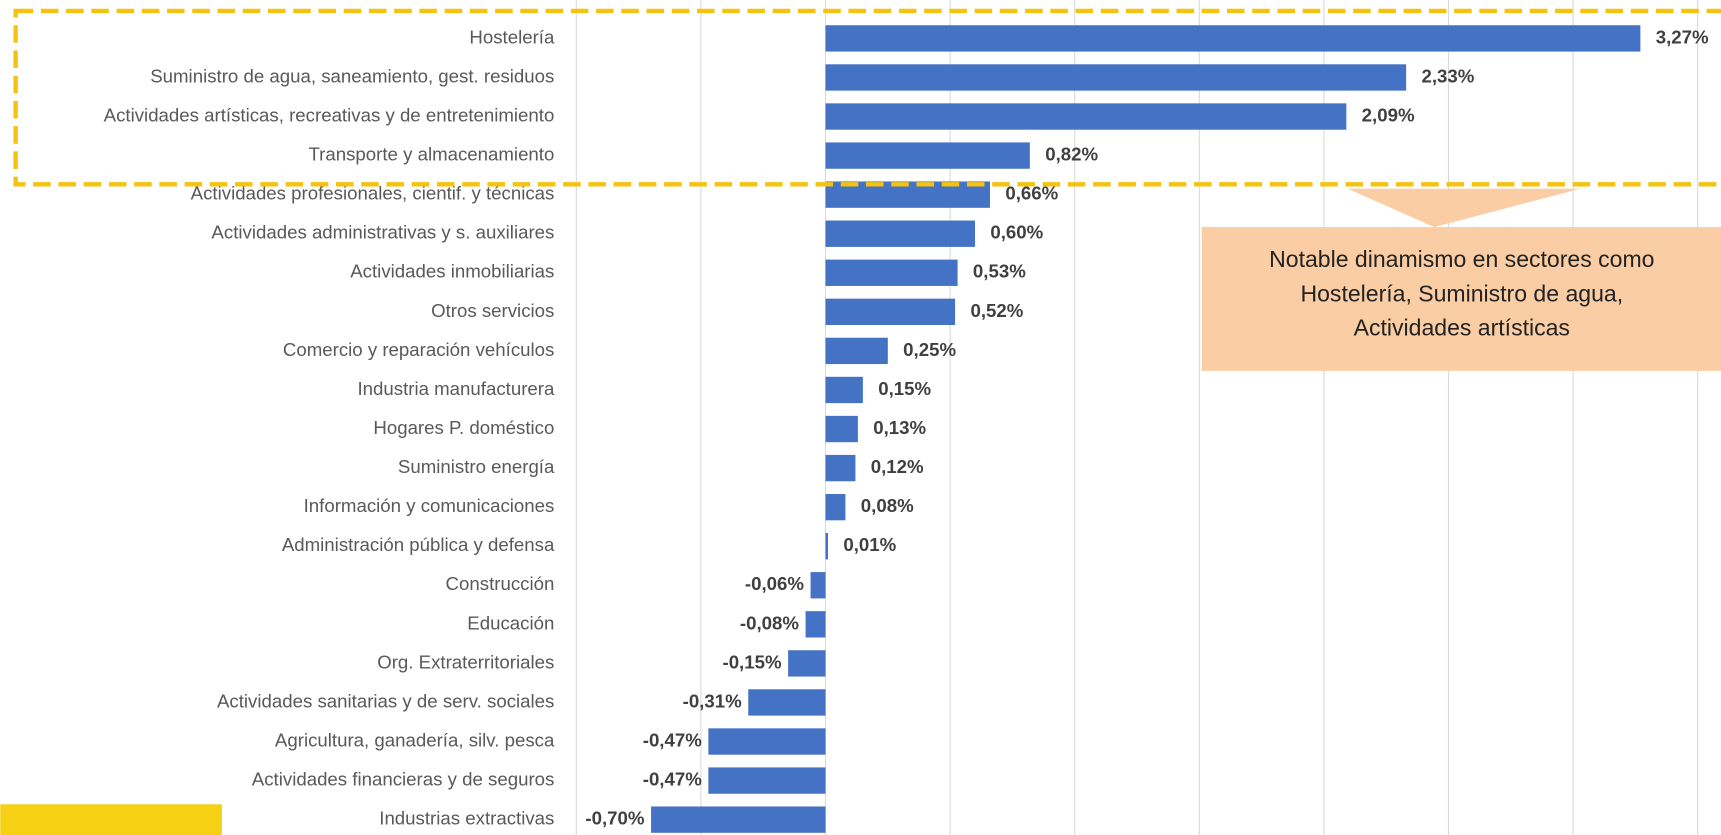  Describe the element at coordinates (476, 466) in the screenshot. I see `category-label: Suministro energía` at that location.